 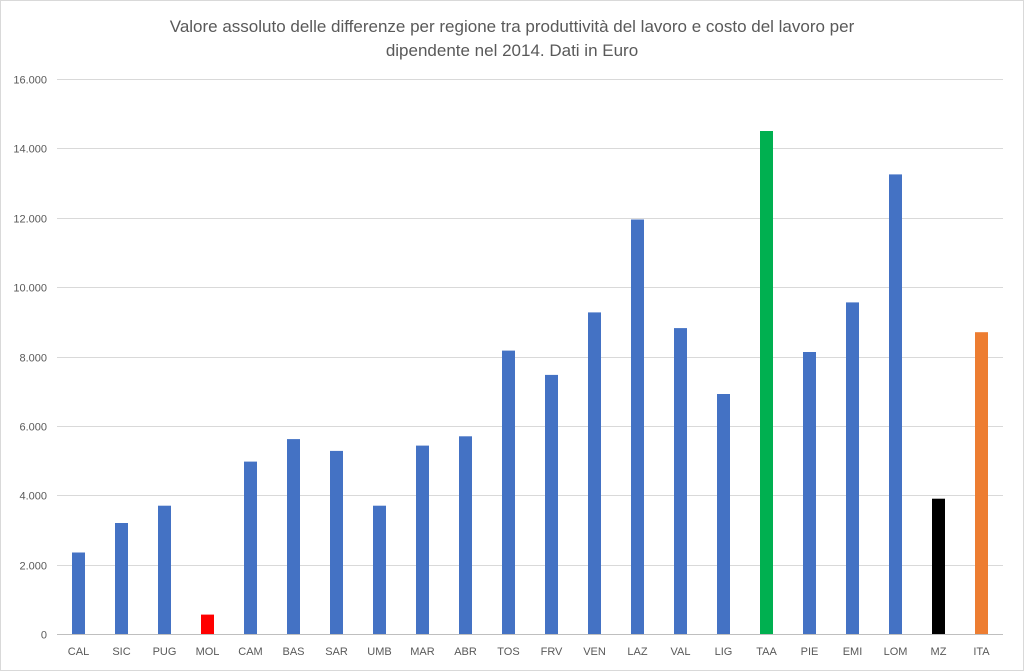 I want to click on bar-lig, so click(x=723, y=514).